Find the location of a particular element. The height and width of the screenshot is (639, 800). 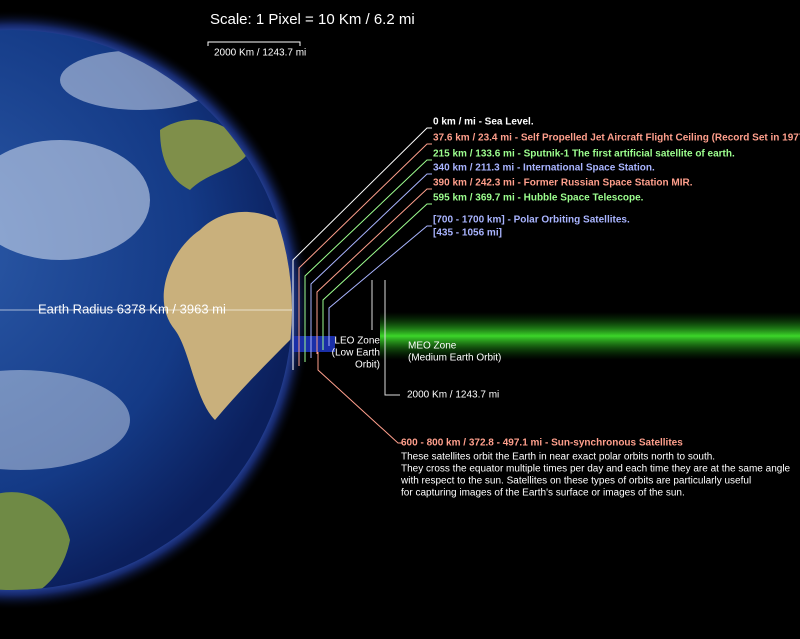

meo-label: (Medium Earth Orbit) is located at coordinates (454, 358).